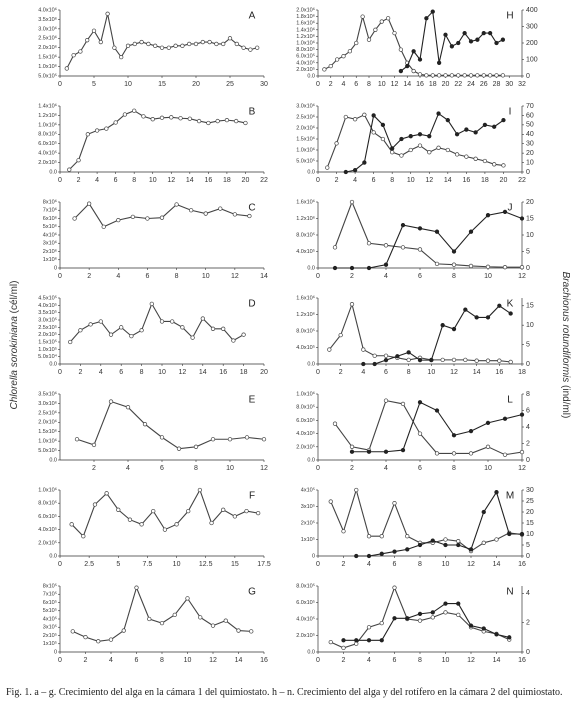 This screenshot has height=717, width=580. Describe the element at coordinates (528, 76) in the screenshot. I see `y2-tick-label: 0` at that location.